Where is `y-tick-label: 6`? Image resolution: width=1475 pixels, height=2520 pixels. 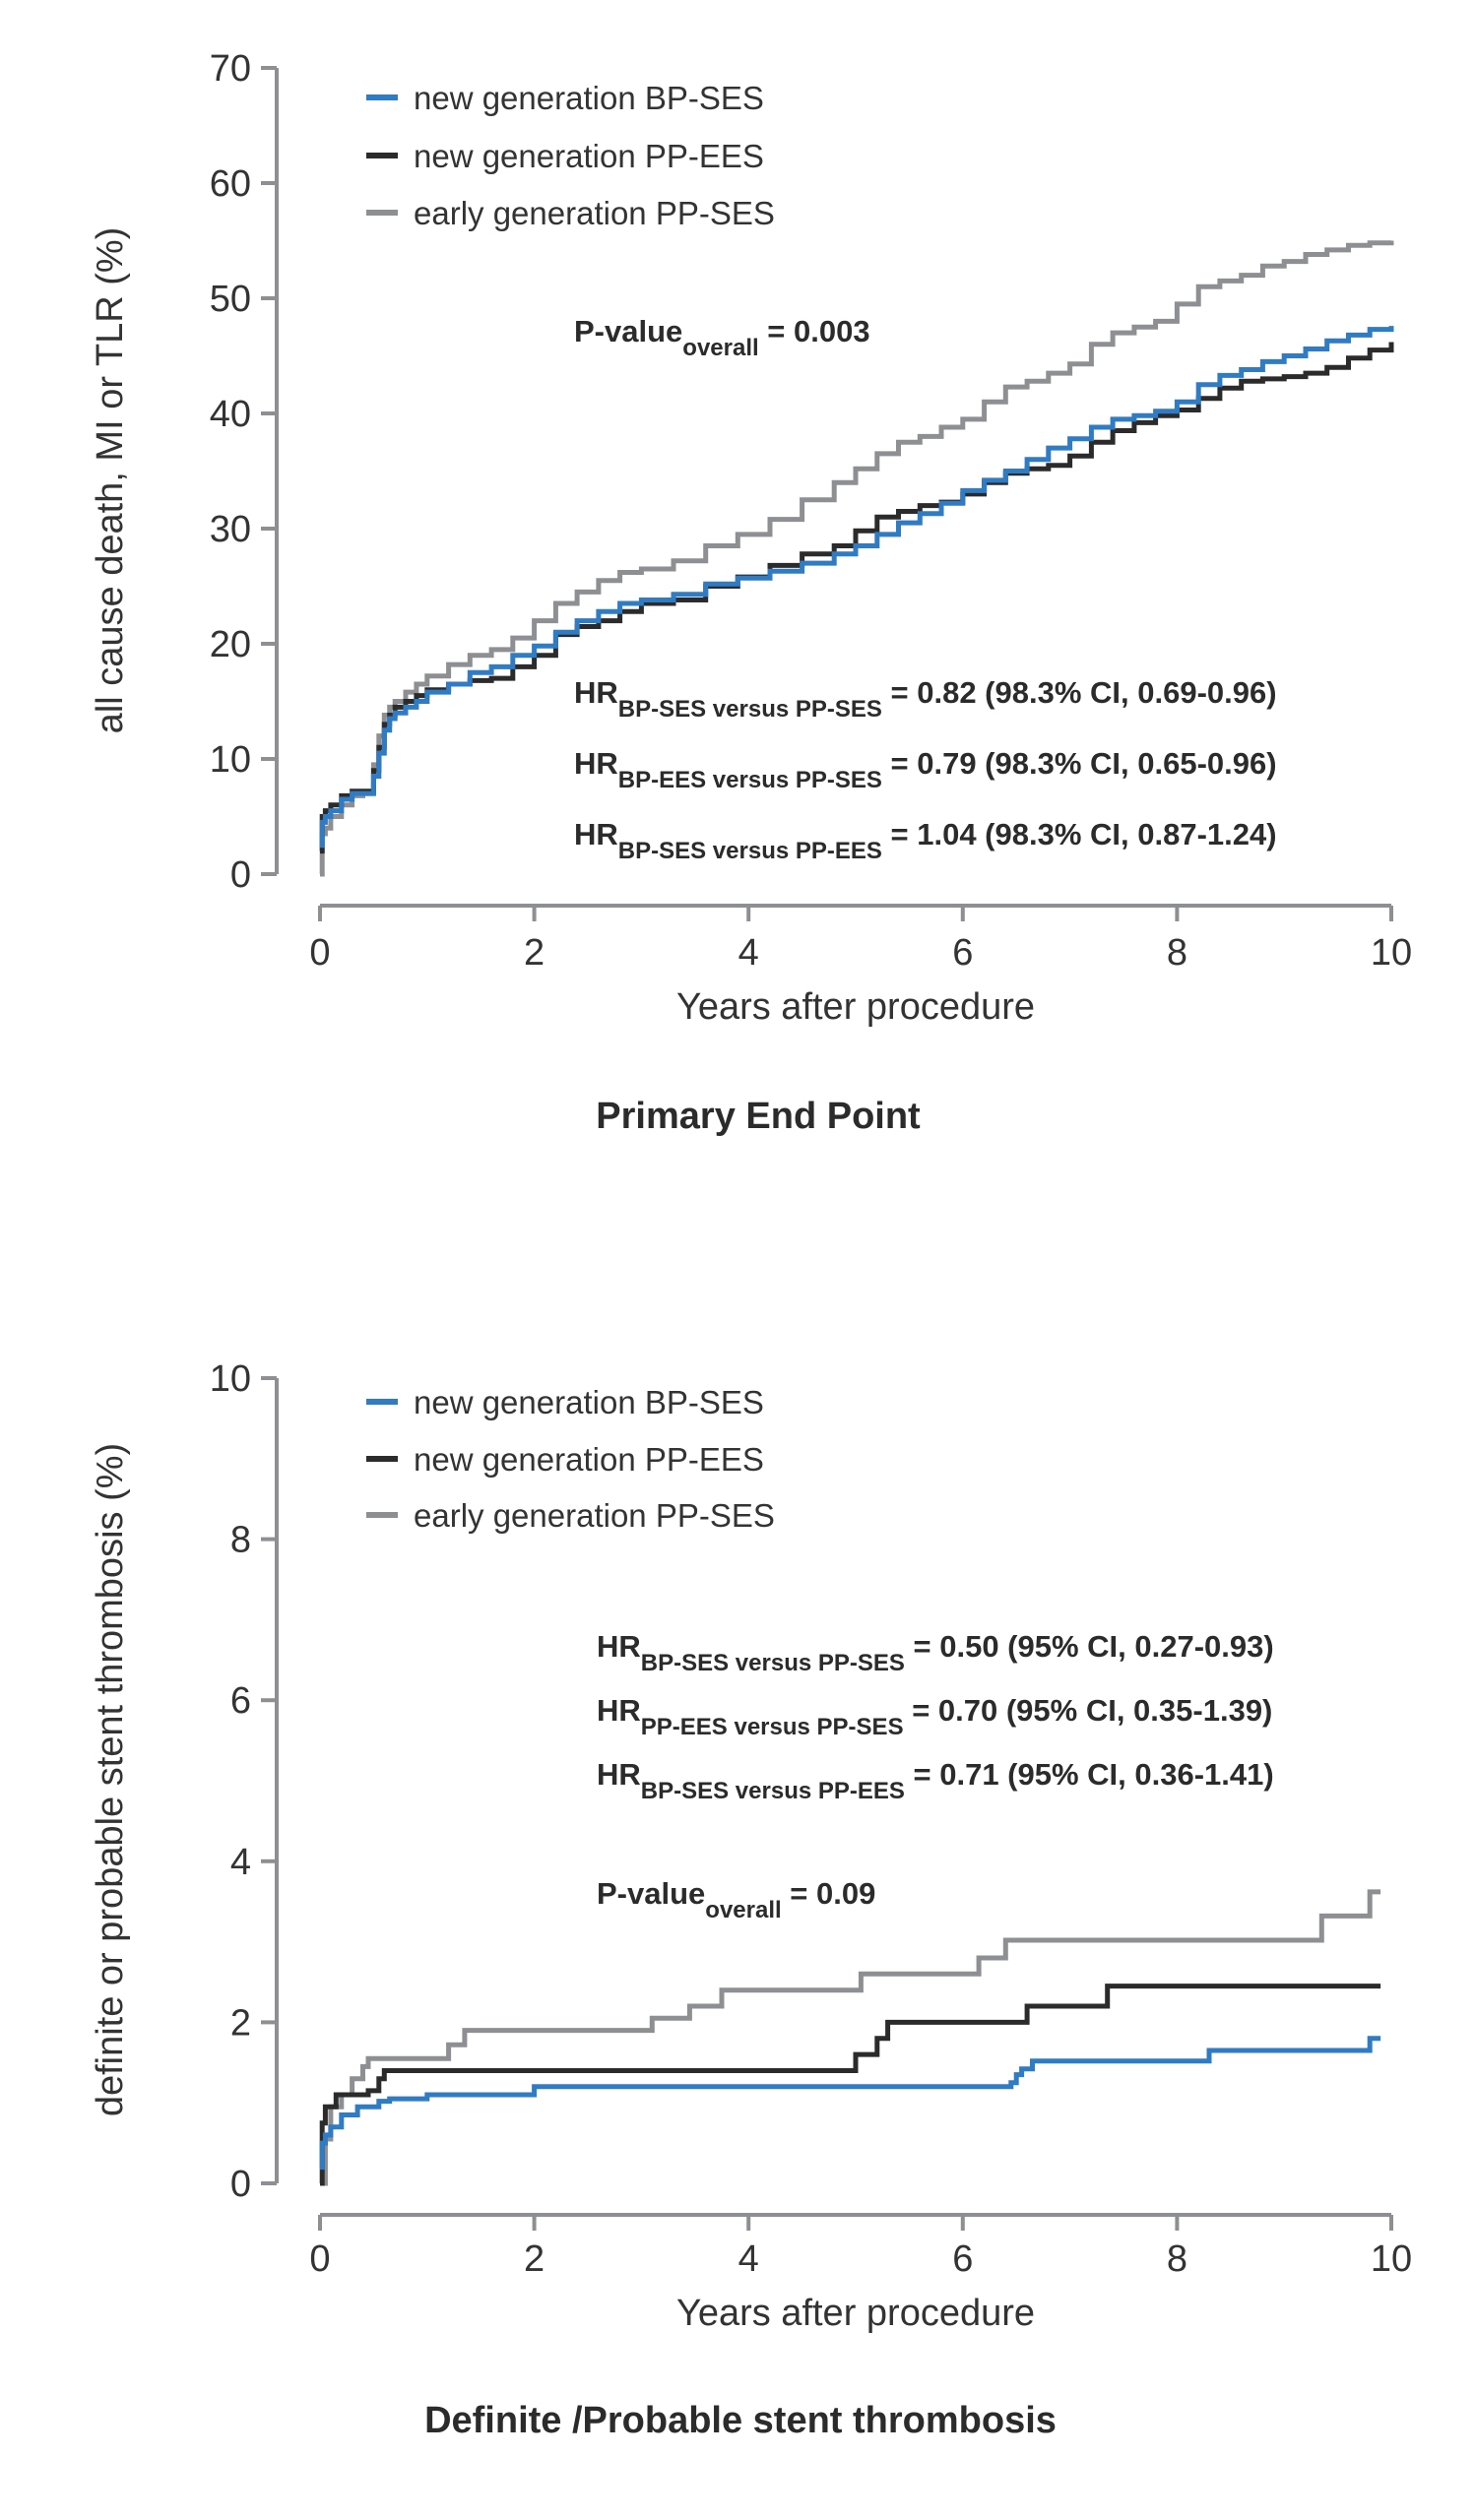 y-tick-label: 6 is located at coordinates (240, 1701).